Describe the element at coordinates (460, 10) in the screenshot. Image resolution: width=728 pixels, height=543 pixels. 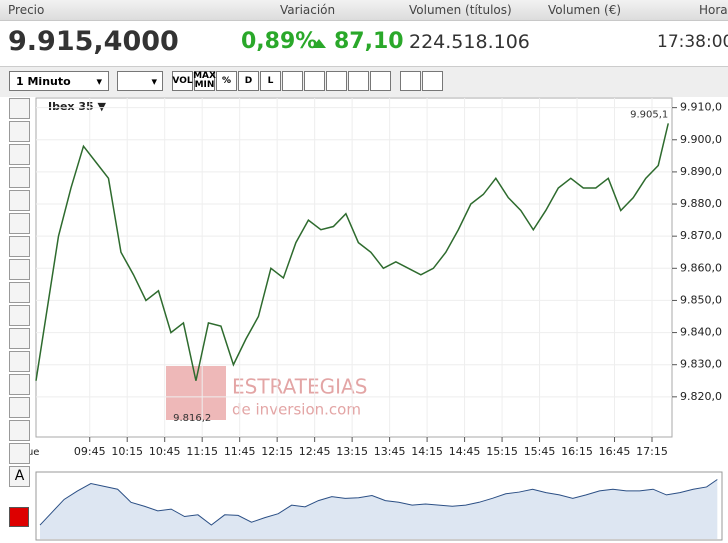
I see `label: Volumen (títulos)` at that location.